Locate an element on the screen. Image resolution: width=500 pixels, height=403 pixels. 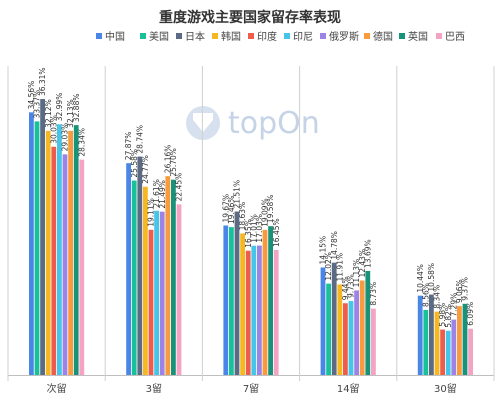
data-label: 34.56% is located at coordinates (31, 95).